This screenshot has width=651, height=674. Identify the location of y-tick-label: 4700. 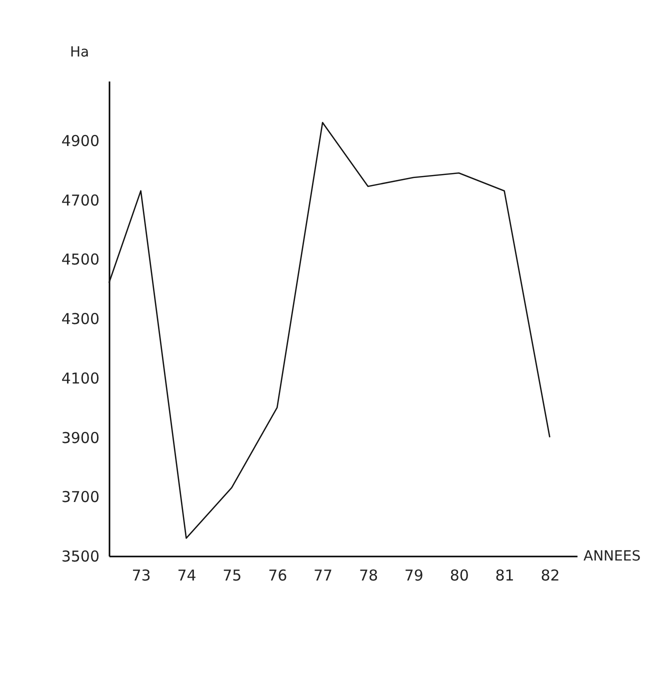
(80, 200).